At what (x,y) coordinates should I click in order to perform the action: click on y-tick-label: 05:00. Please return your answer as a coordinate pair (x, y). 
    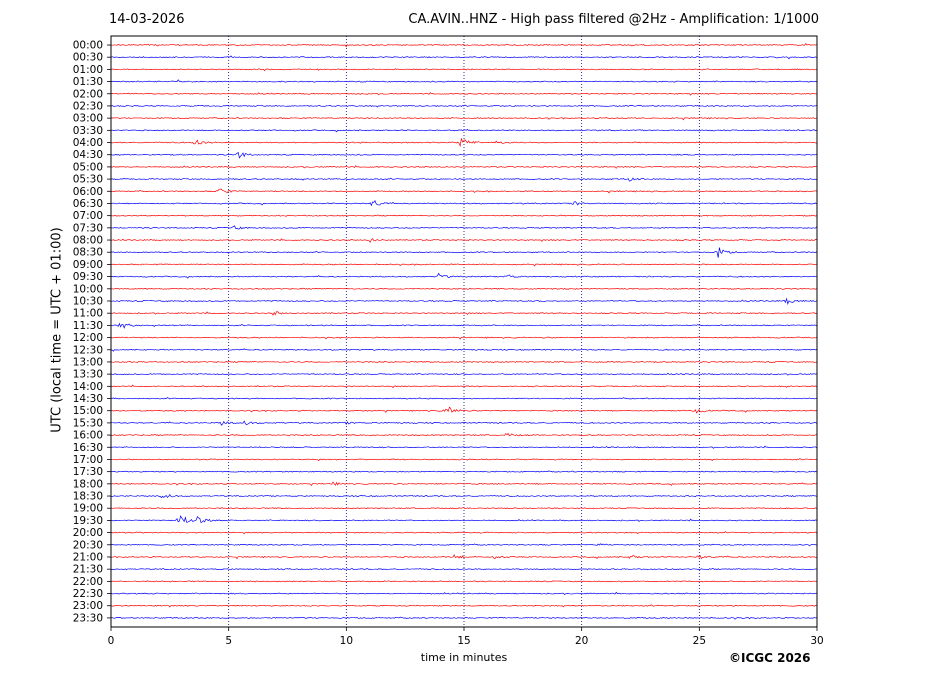
    Looking at the image, I should click on (88, 167).